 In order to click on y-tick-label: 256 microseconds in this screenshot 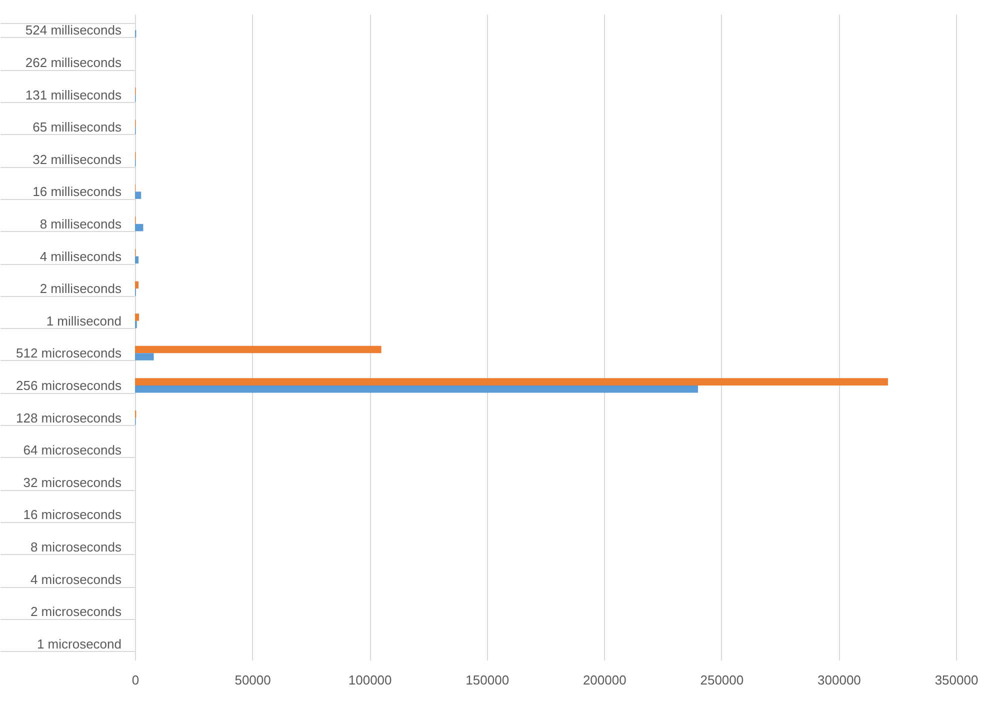, I will do `click(69, 385)`.